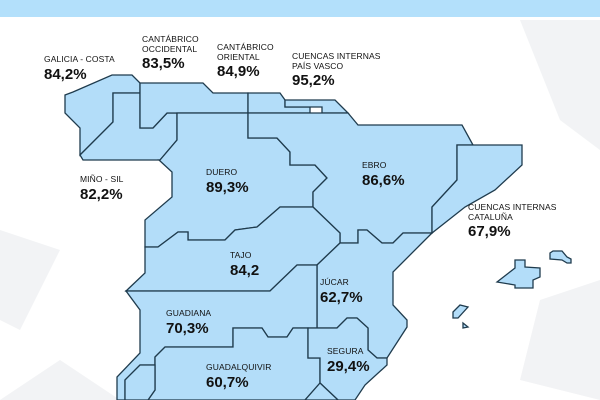 This screenshot has height=400, width=600. I want to click on basin-value: 67,9%, so click(489, 231).